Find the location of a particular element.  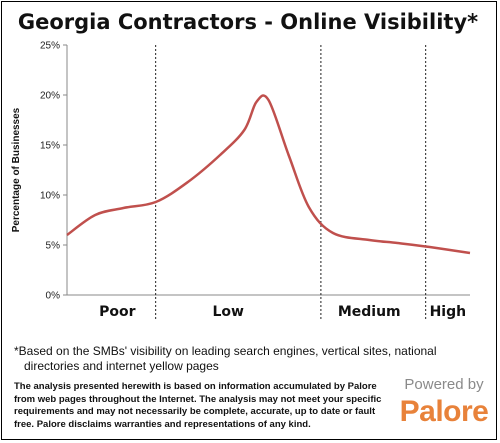

brand-logo: Powered by Palore is located at coordinates (444, 403).